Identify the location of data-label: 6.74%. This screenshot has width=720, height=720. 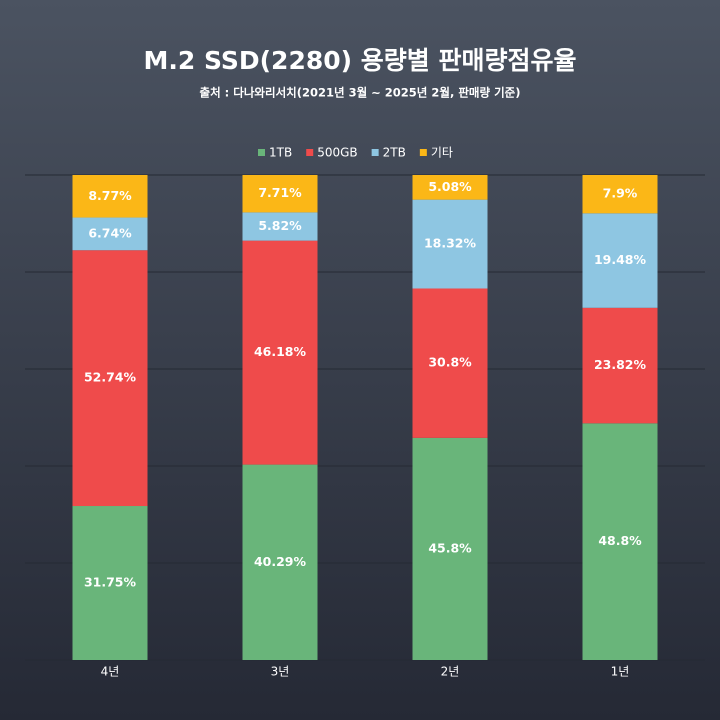
(110, 232).